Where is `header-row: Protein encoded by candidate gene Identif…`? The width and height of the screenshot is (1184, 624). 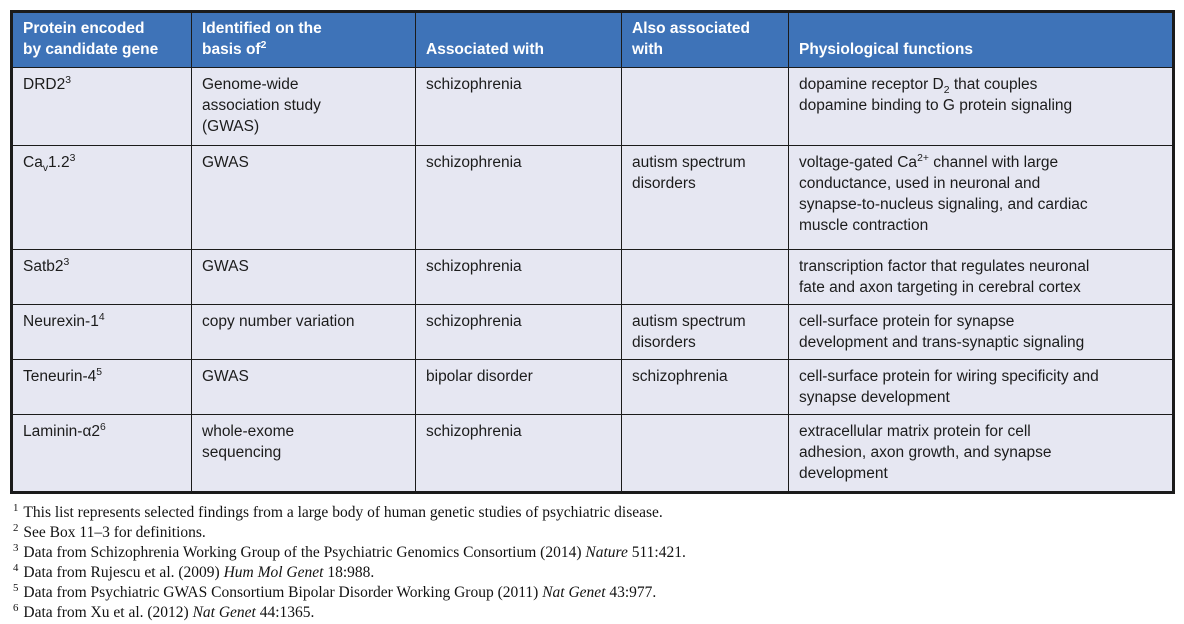 header-row: Protein encoded by candidate gene Identif… is located at coordinates (592, 39).